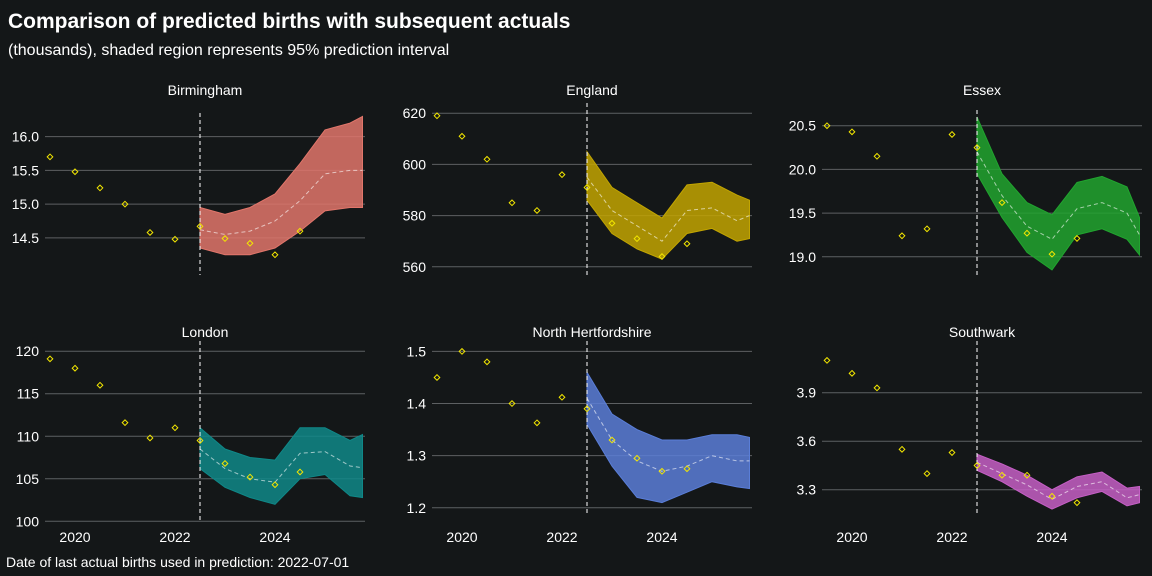  What do you see at coordinates (965, 179) in the screenshot?
I see `panel-essex: Essex 19.0 19.5 20.0 20.5` at bounding box center [965, 179].